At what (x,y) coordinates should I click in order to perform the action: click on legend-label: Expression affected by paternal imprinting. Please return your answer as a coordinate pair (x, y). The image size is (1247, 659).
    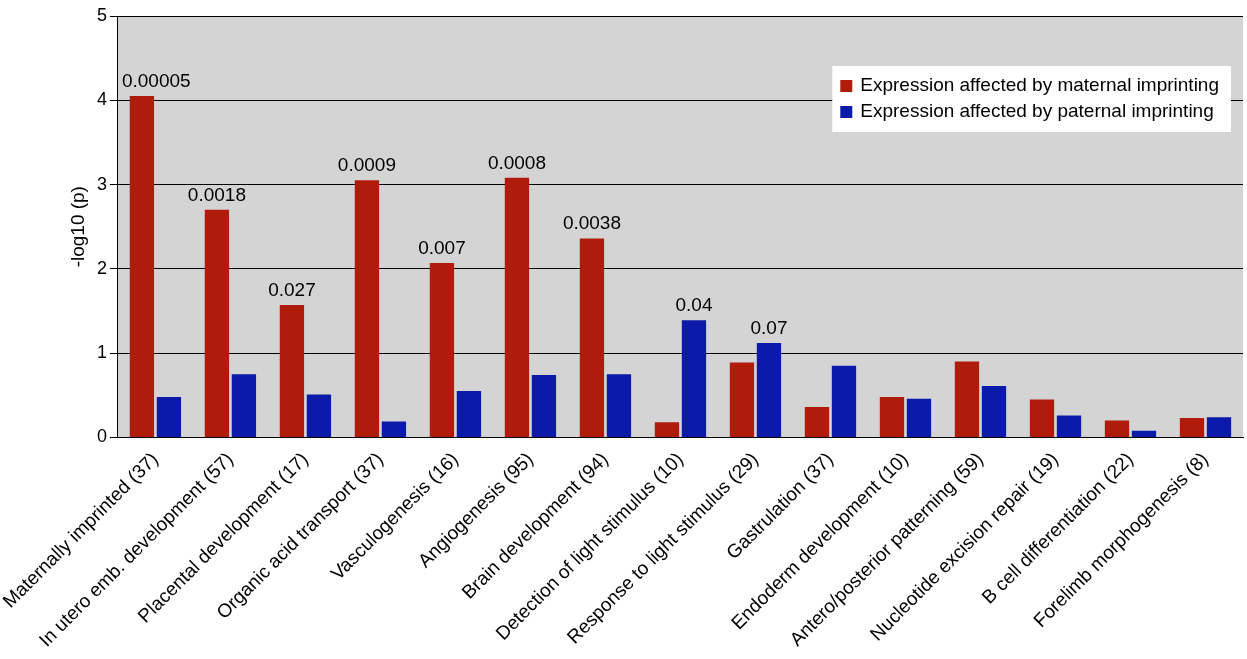
    Looking at the image, I should click on (1037, 111).